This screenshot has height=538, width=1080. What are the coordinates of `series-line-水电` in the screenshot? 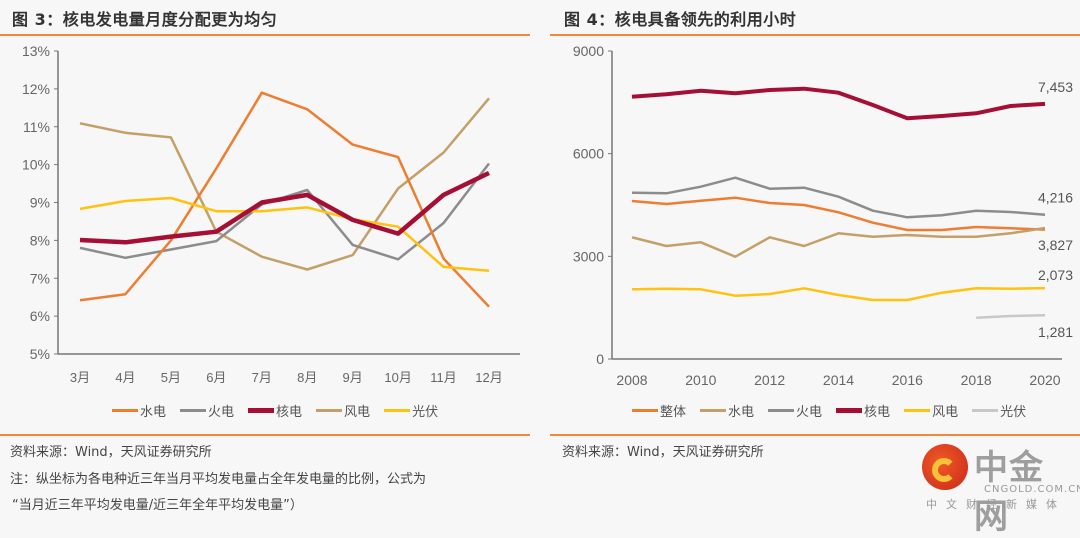 It's located at (838, 242).